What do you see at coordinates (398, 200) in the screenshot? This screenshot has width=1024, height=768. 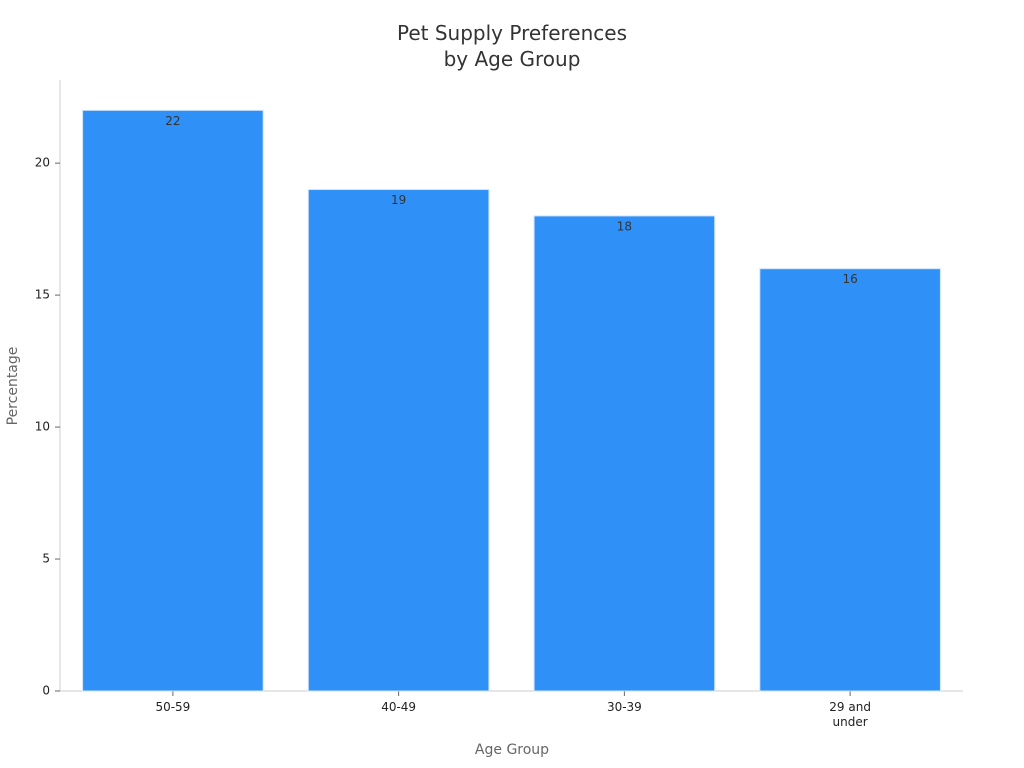 I see `value-label: 19` at bounding box center [398, 200].